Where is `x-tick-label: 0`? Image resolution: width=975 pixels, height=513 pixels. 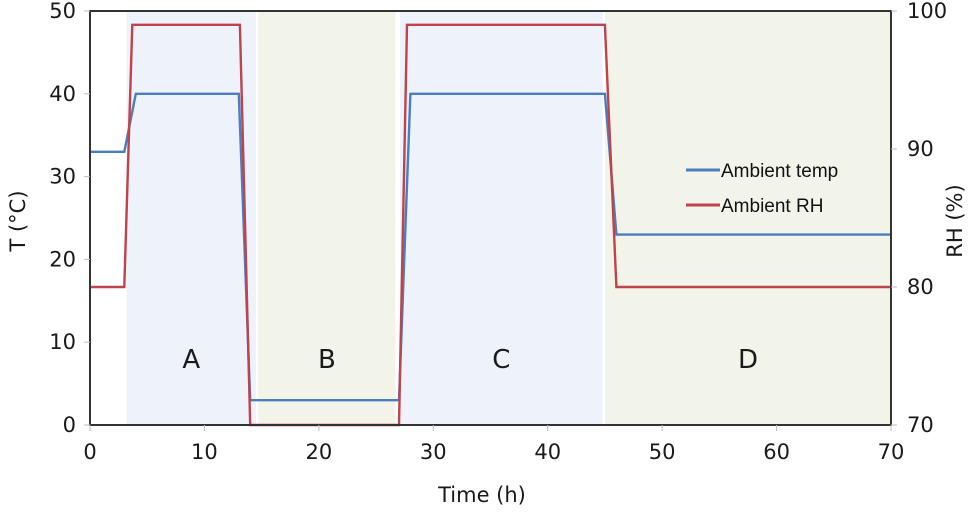
x-tick-label: 0 is located at coordinates (89, 452).